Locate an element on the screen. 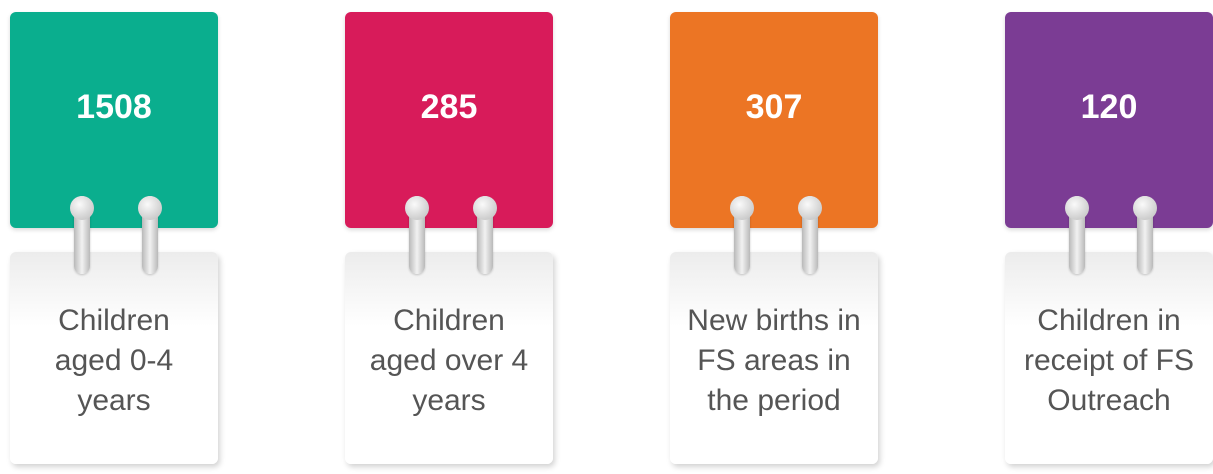 This screenshot has height=474, width=1213. stat-label: Children in is located at coordinates (1109, 320).